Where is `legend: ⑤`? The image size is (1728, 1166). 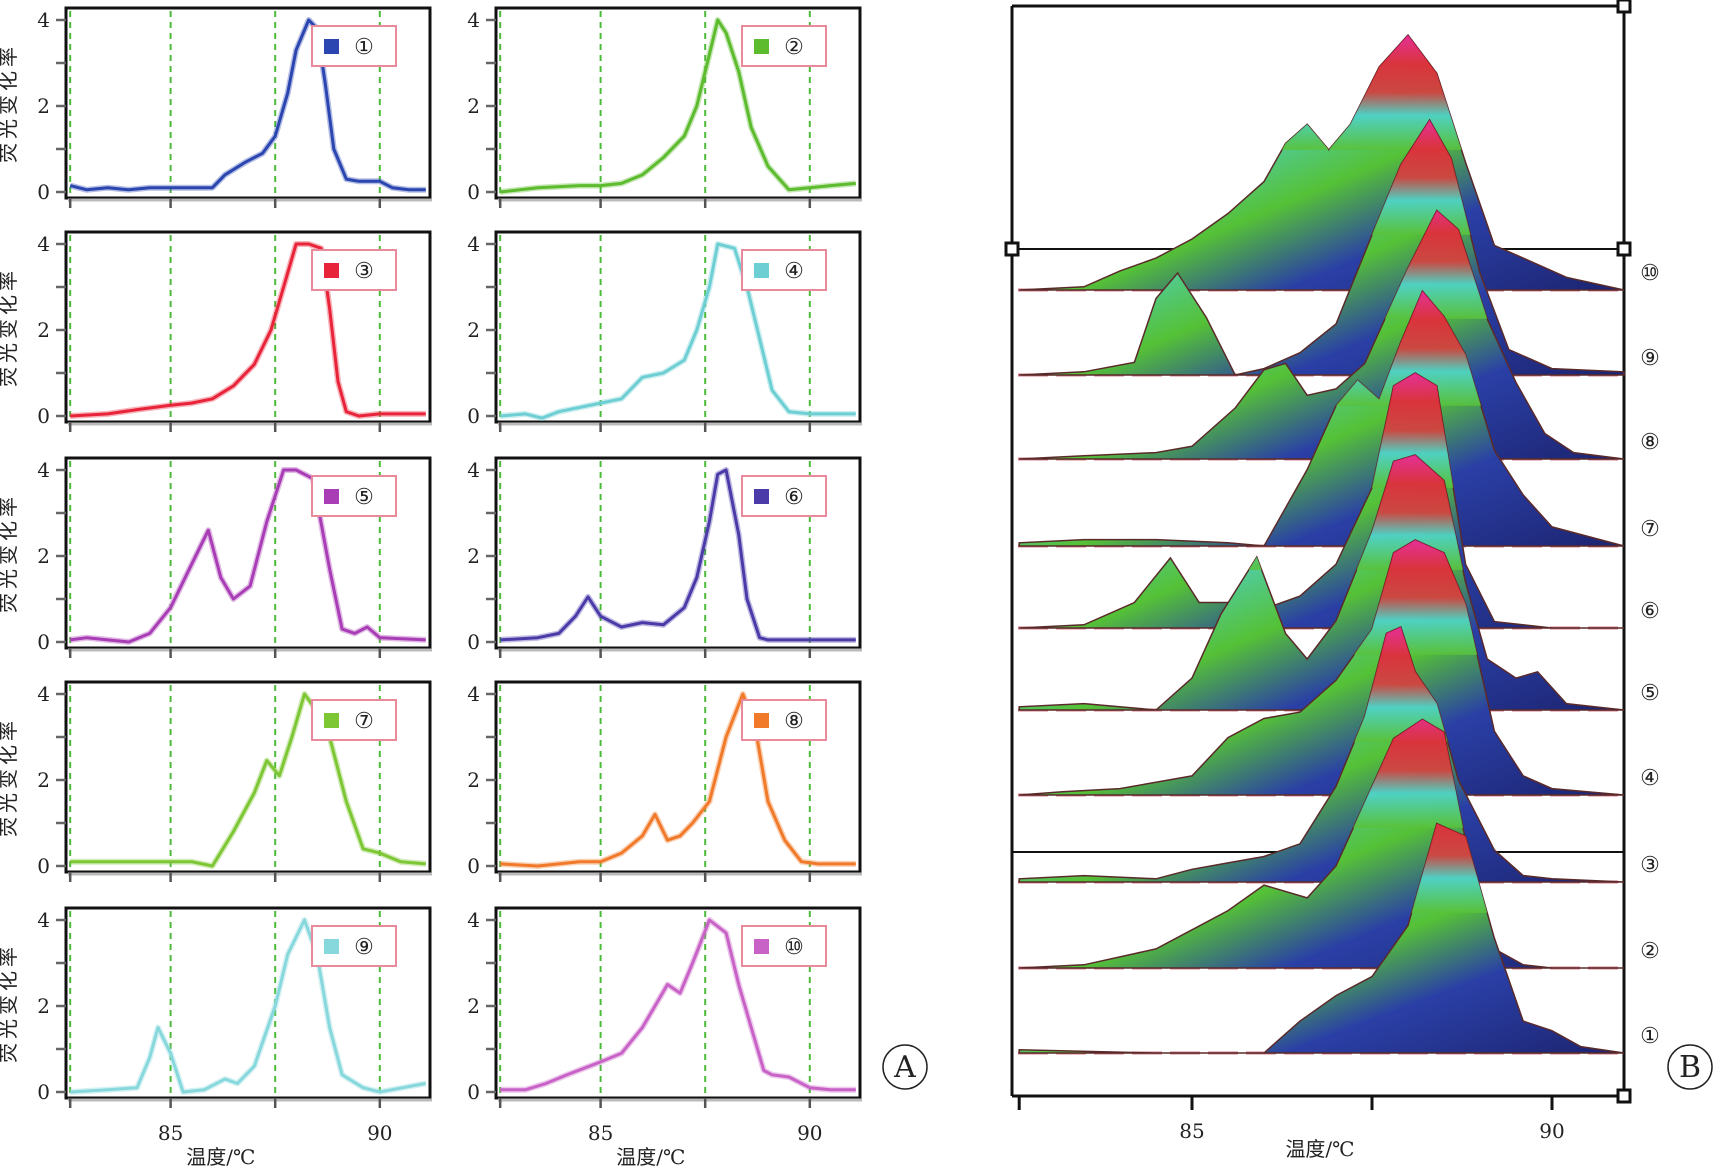 legend: ⑤ is located at coordinates (354, 496).